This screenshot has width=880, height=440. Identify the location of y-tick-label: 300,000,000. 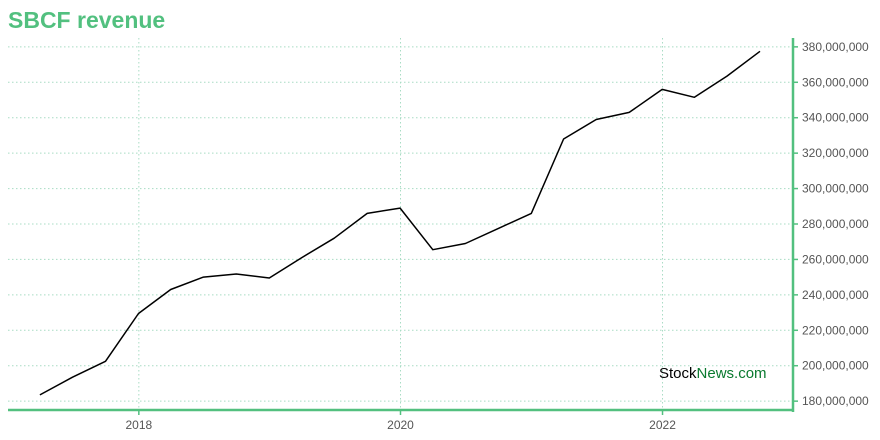
(835, 189).